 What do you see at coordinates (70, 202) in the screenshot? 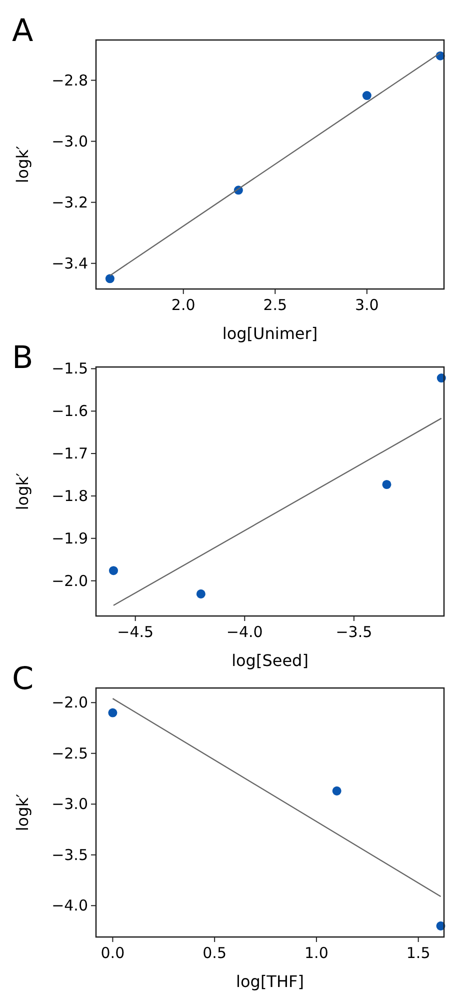
I see `y-tick-label: −3.2` at bounding box center [70, 202].